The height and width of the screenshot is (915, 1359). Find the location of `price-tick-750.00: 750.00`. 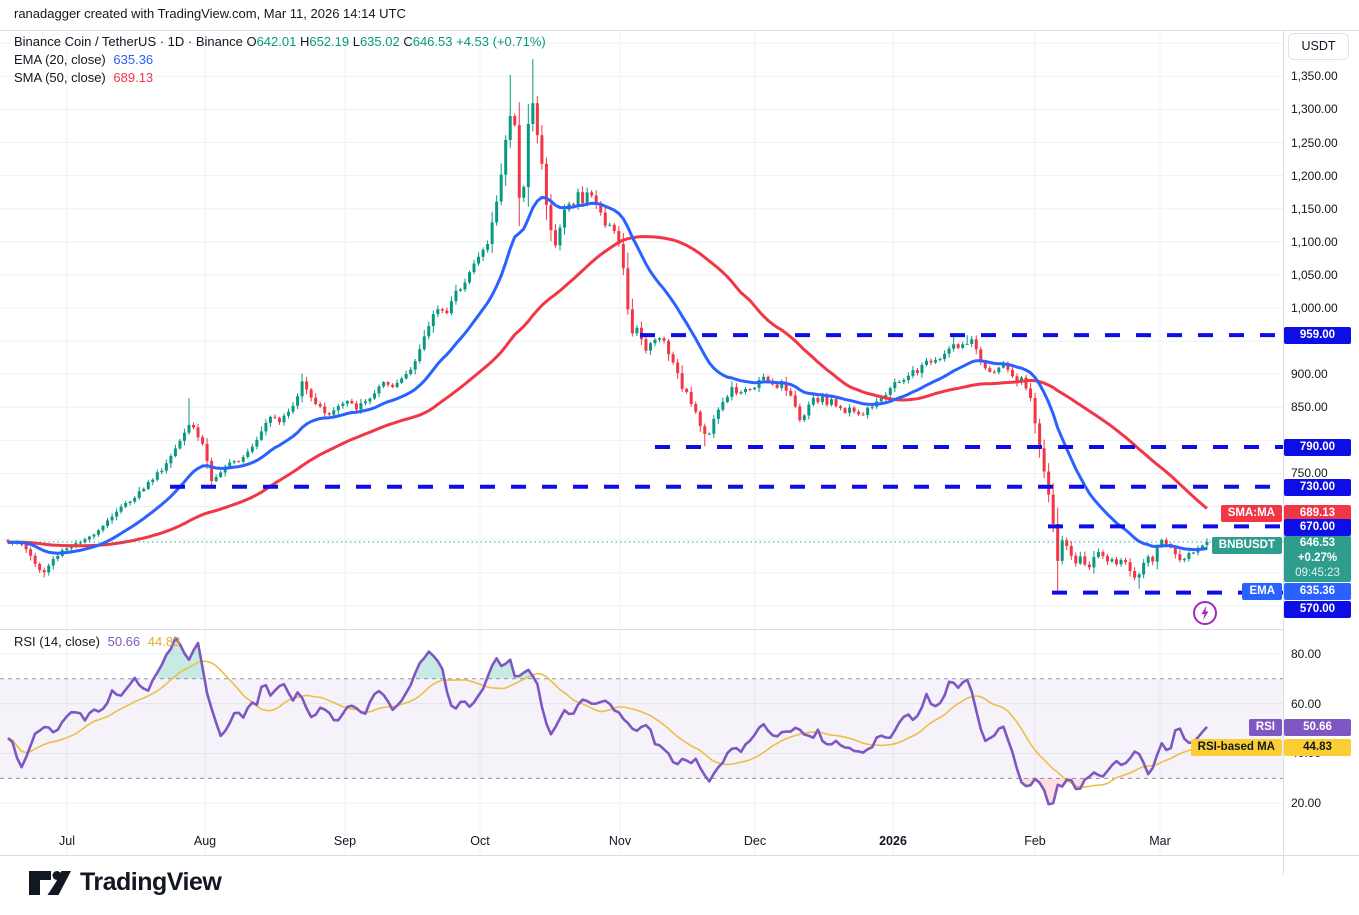

price-tick-750.00: 750.00 is located at coordinates (1309, 473).